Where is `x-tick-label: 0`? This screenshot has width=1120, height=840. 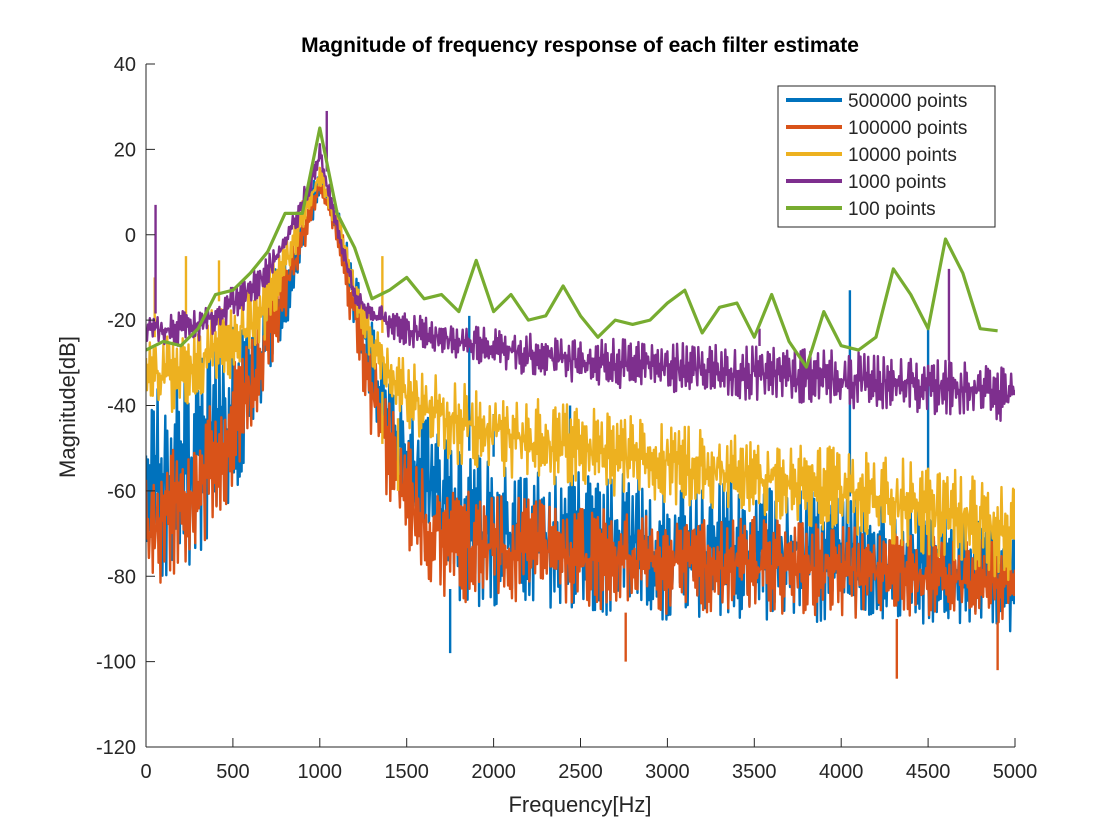
x-tick-label: 0 is located at coordinates (145, 772).